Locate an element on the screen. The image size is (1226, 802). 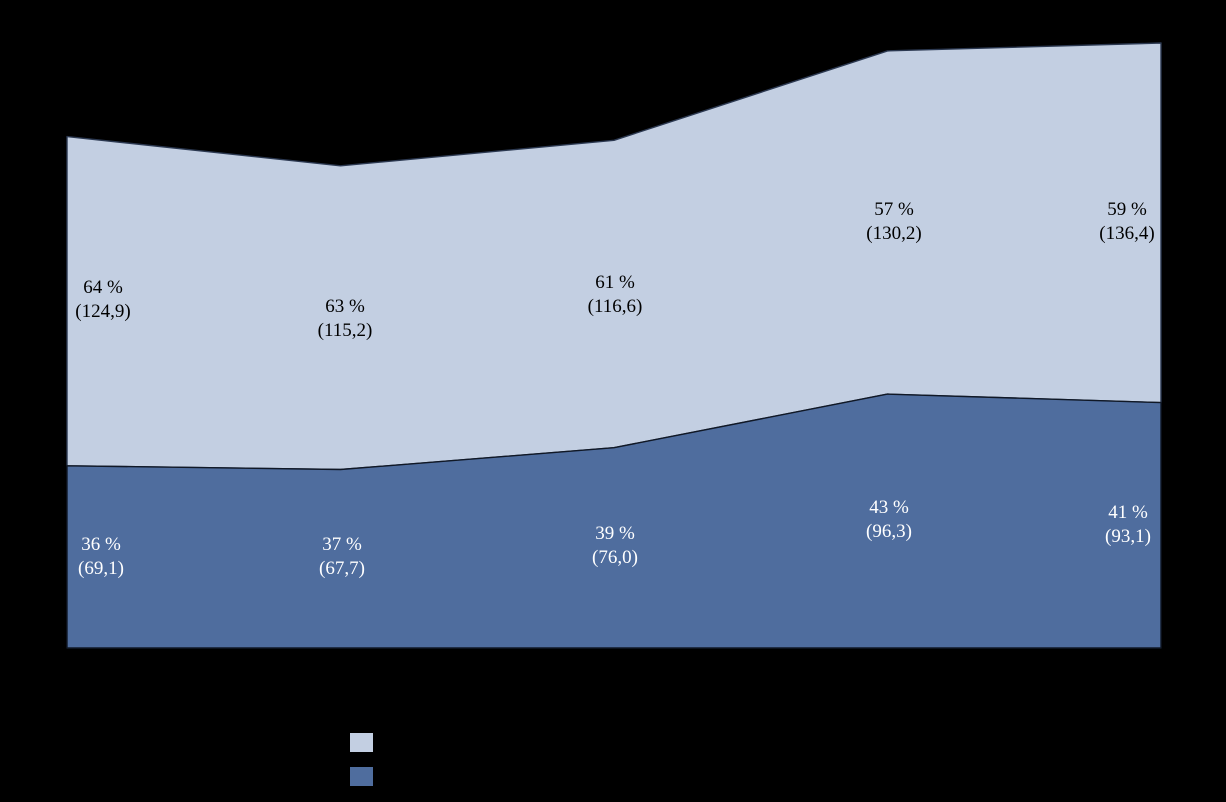
percent-label: 37 % is located at coordinates (342, 544).